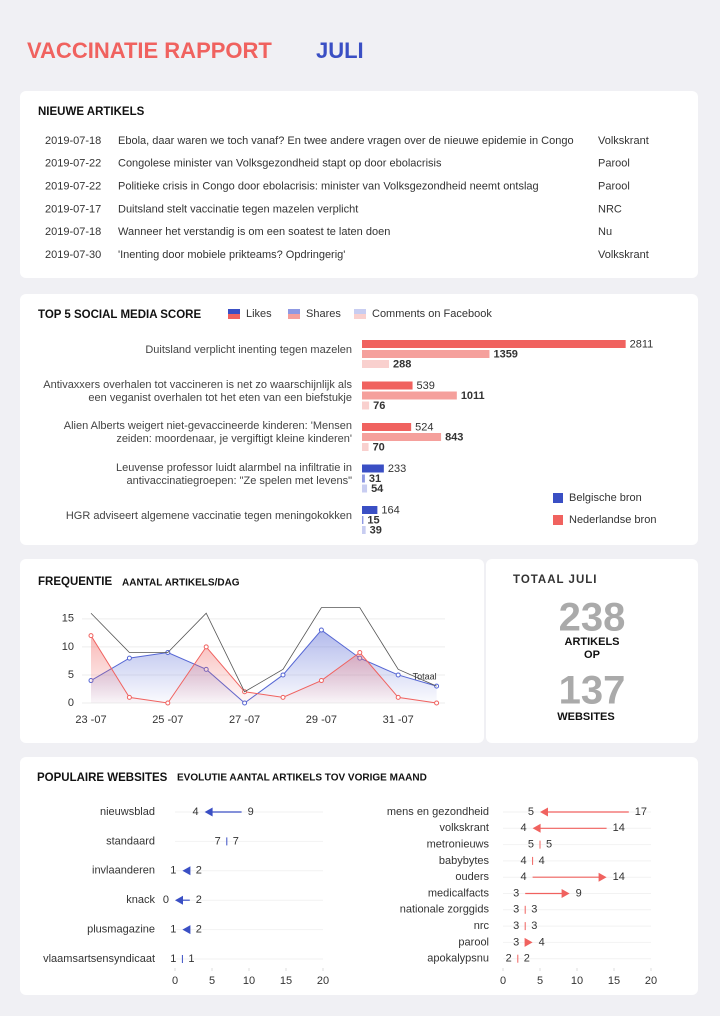  What do you see at coordinates (166, 900) in the screenshot?
I see `value-label: 0` at bounding box center [166, 900].